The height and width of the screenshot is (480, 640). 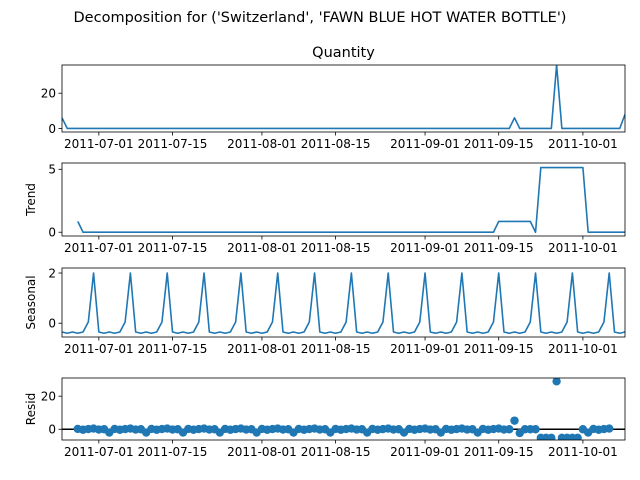 What do you see at coordinates (31, 302) in the screenshot?
I see `y-axis-label: Seasonal` at bounding box center [31, 302].